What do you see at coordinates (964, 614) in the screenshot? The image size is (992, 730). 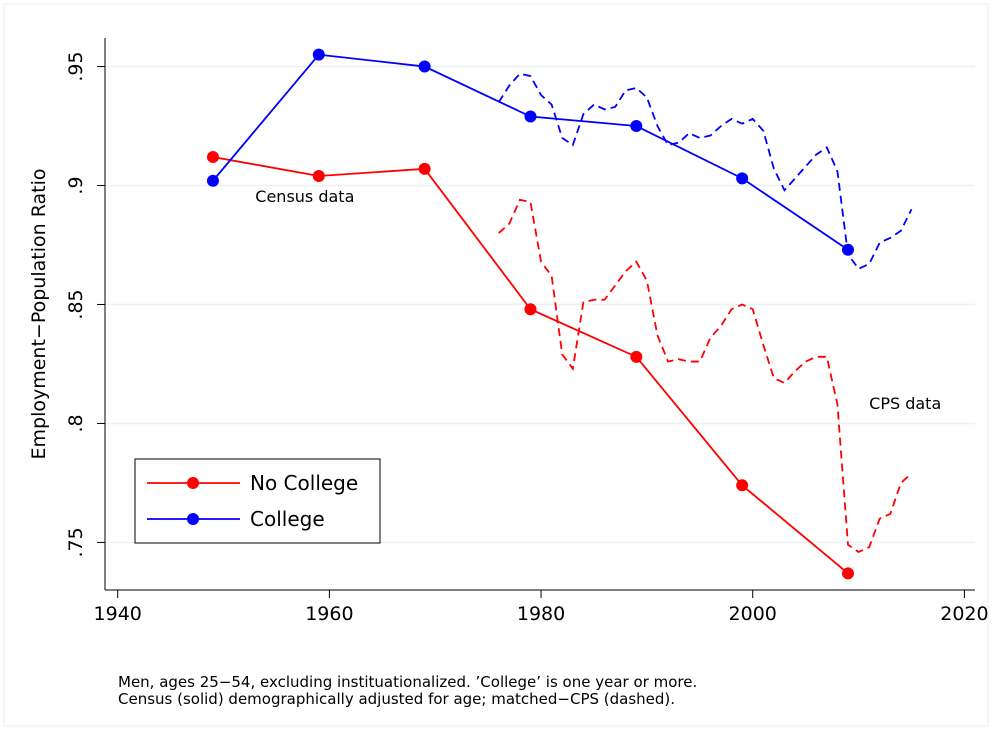 I see `x-tick-label: 2020` at bounding box center [964, 614].